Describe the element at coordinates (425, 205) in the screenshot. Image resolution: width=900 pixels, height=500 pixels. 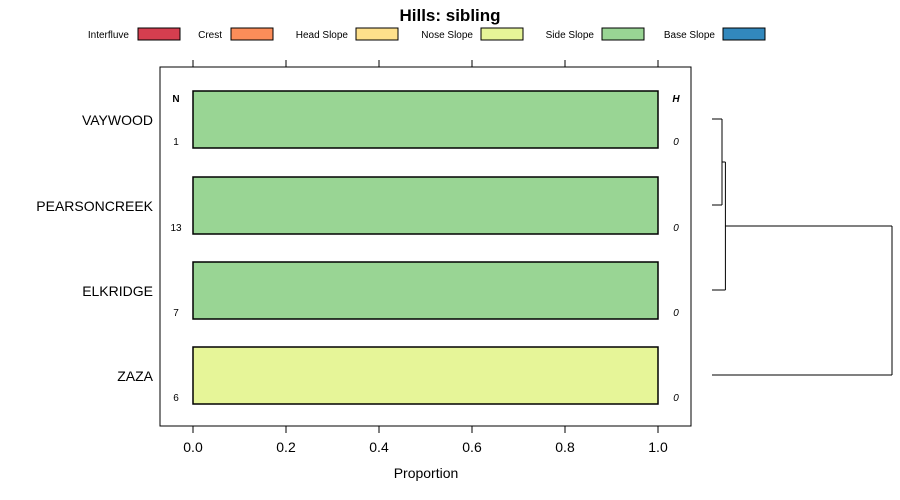
I see `bar-pearsoncreek-side-slope` at that location.